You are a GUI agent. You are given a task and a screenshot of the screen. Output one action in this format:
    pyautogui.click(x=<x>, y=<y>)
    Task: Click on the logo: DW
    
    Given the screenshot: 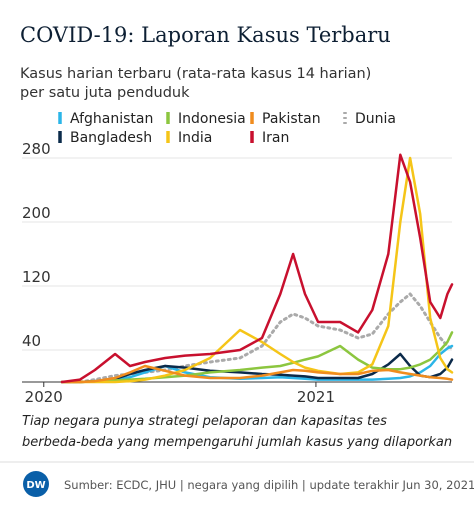 What is the action you would take?
    pyautogui.click(x=35, y=485)
    